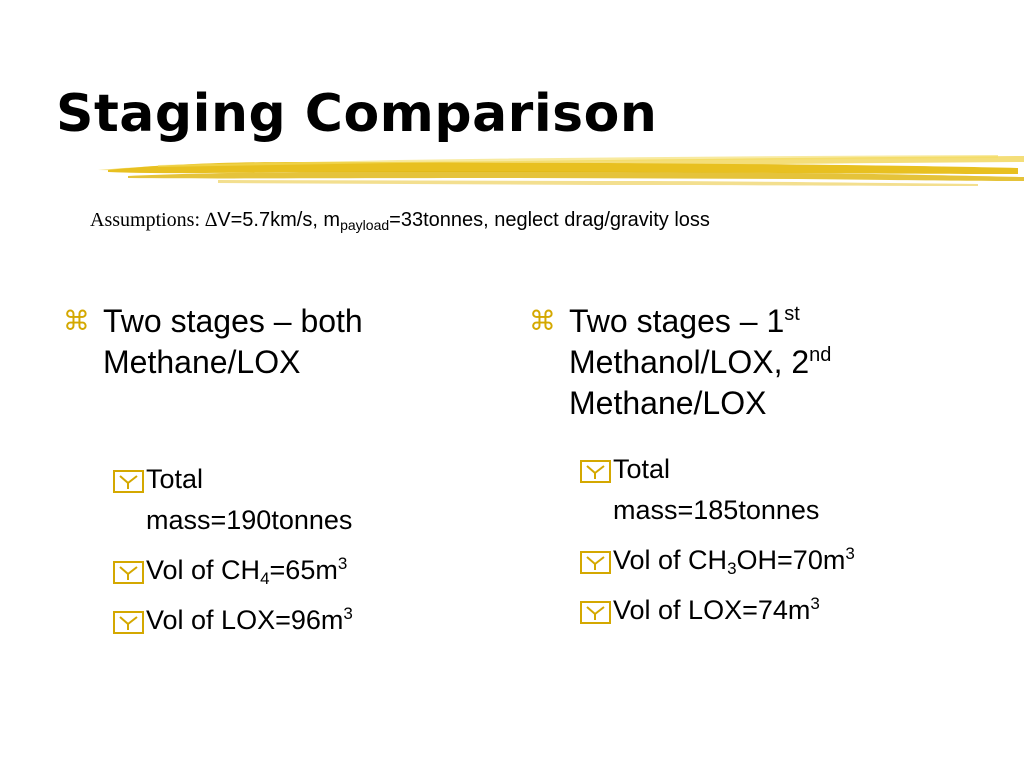 This screenshot has height=768, width=1024. Describe the element at coordinates (689, 362) in the screenshot. I see `right-main-line-2: Methanol/LOX, 2` at that location.